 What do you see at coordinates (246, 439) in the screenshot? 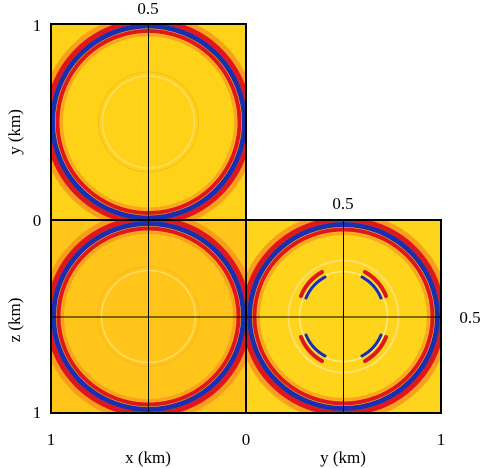
I see `x-tick-zero: 0` at bounding box center [246, 439].